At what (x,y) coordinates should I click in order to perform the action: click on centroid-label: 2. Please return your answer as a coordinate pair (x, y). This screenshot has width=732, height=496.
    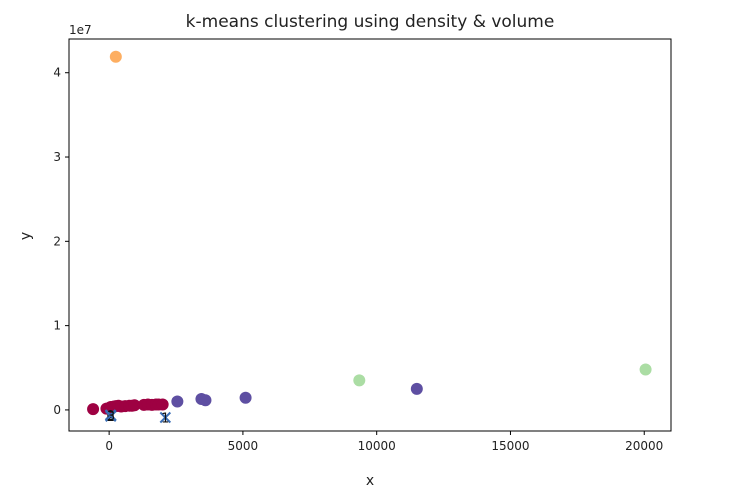
    Looking at the image, I should click on (111, 417).